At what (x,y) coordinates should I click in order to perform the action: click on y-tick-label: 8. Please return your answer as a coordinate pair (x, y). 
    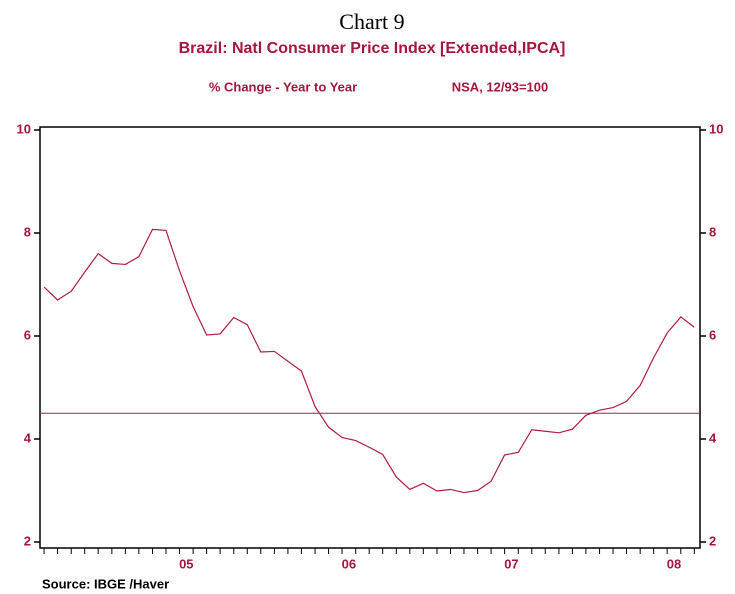
    Looking at the image, I should click on (27, 231).